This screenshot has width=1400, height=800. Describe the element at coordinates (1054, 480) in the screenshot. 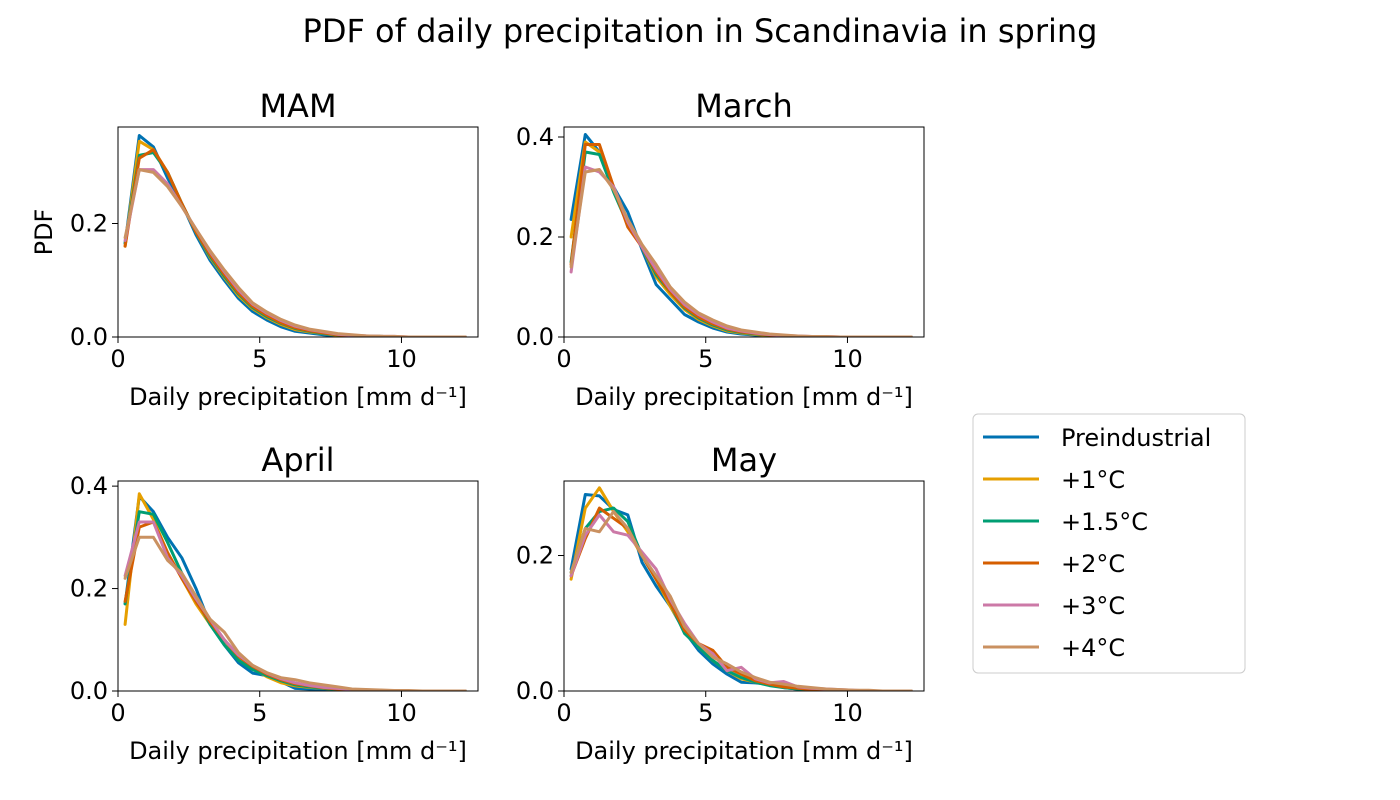

I see `legend-item: +1°C` at that location.